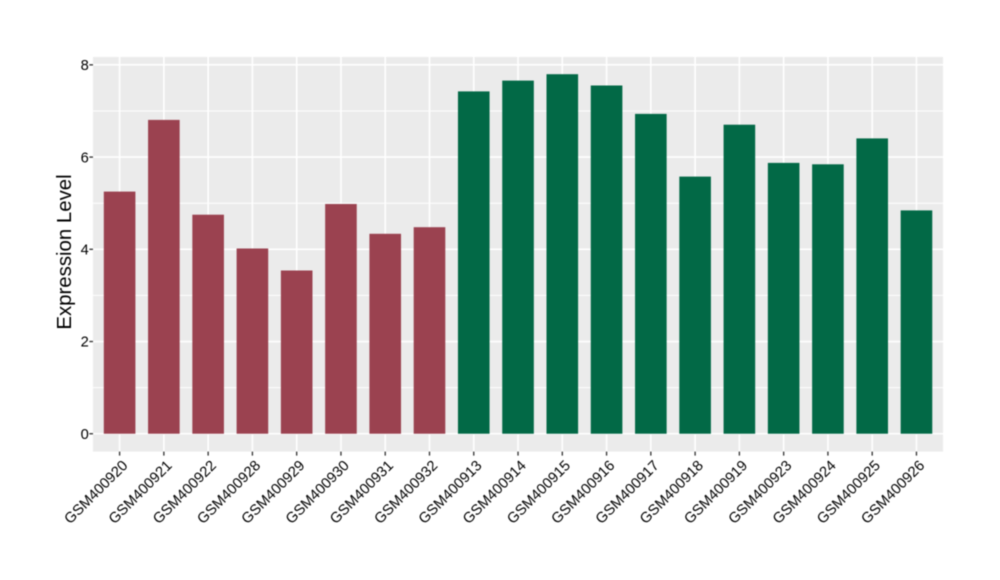 This screenshot has height=580, width=1000. What do you see at coordinates (85, 66) in the screenshot?
I see `svg-text: 8` at bounding box center [85, 66].